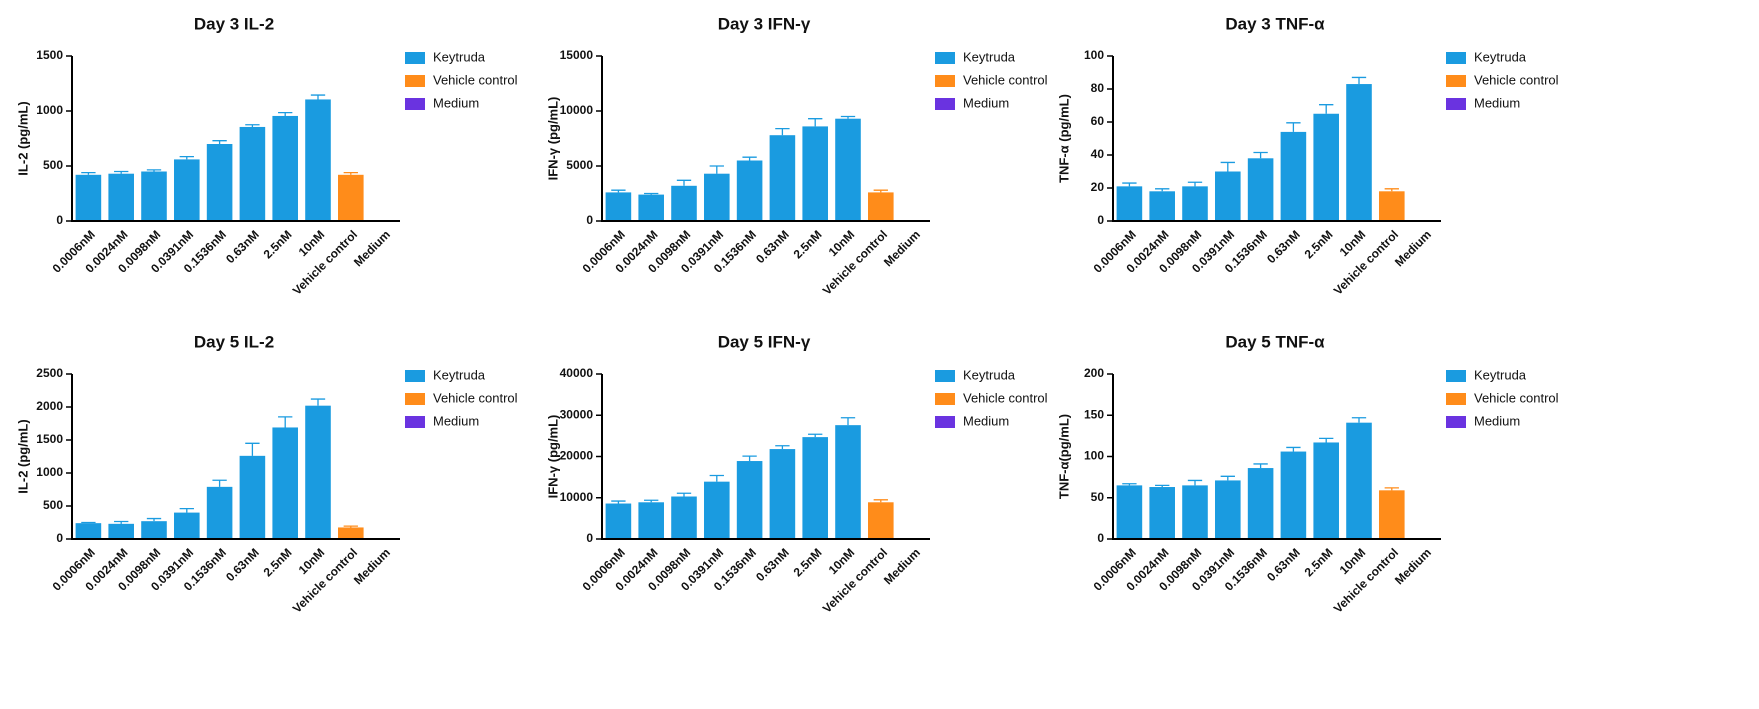 The width and height of the screenshot is (1759, 709). I want to click on chart-title: Day 3 IFN-γ, so click(764, 23).